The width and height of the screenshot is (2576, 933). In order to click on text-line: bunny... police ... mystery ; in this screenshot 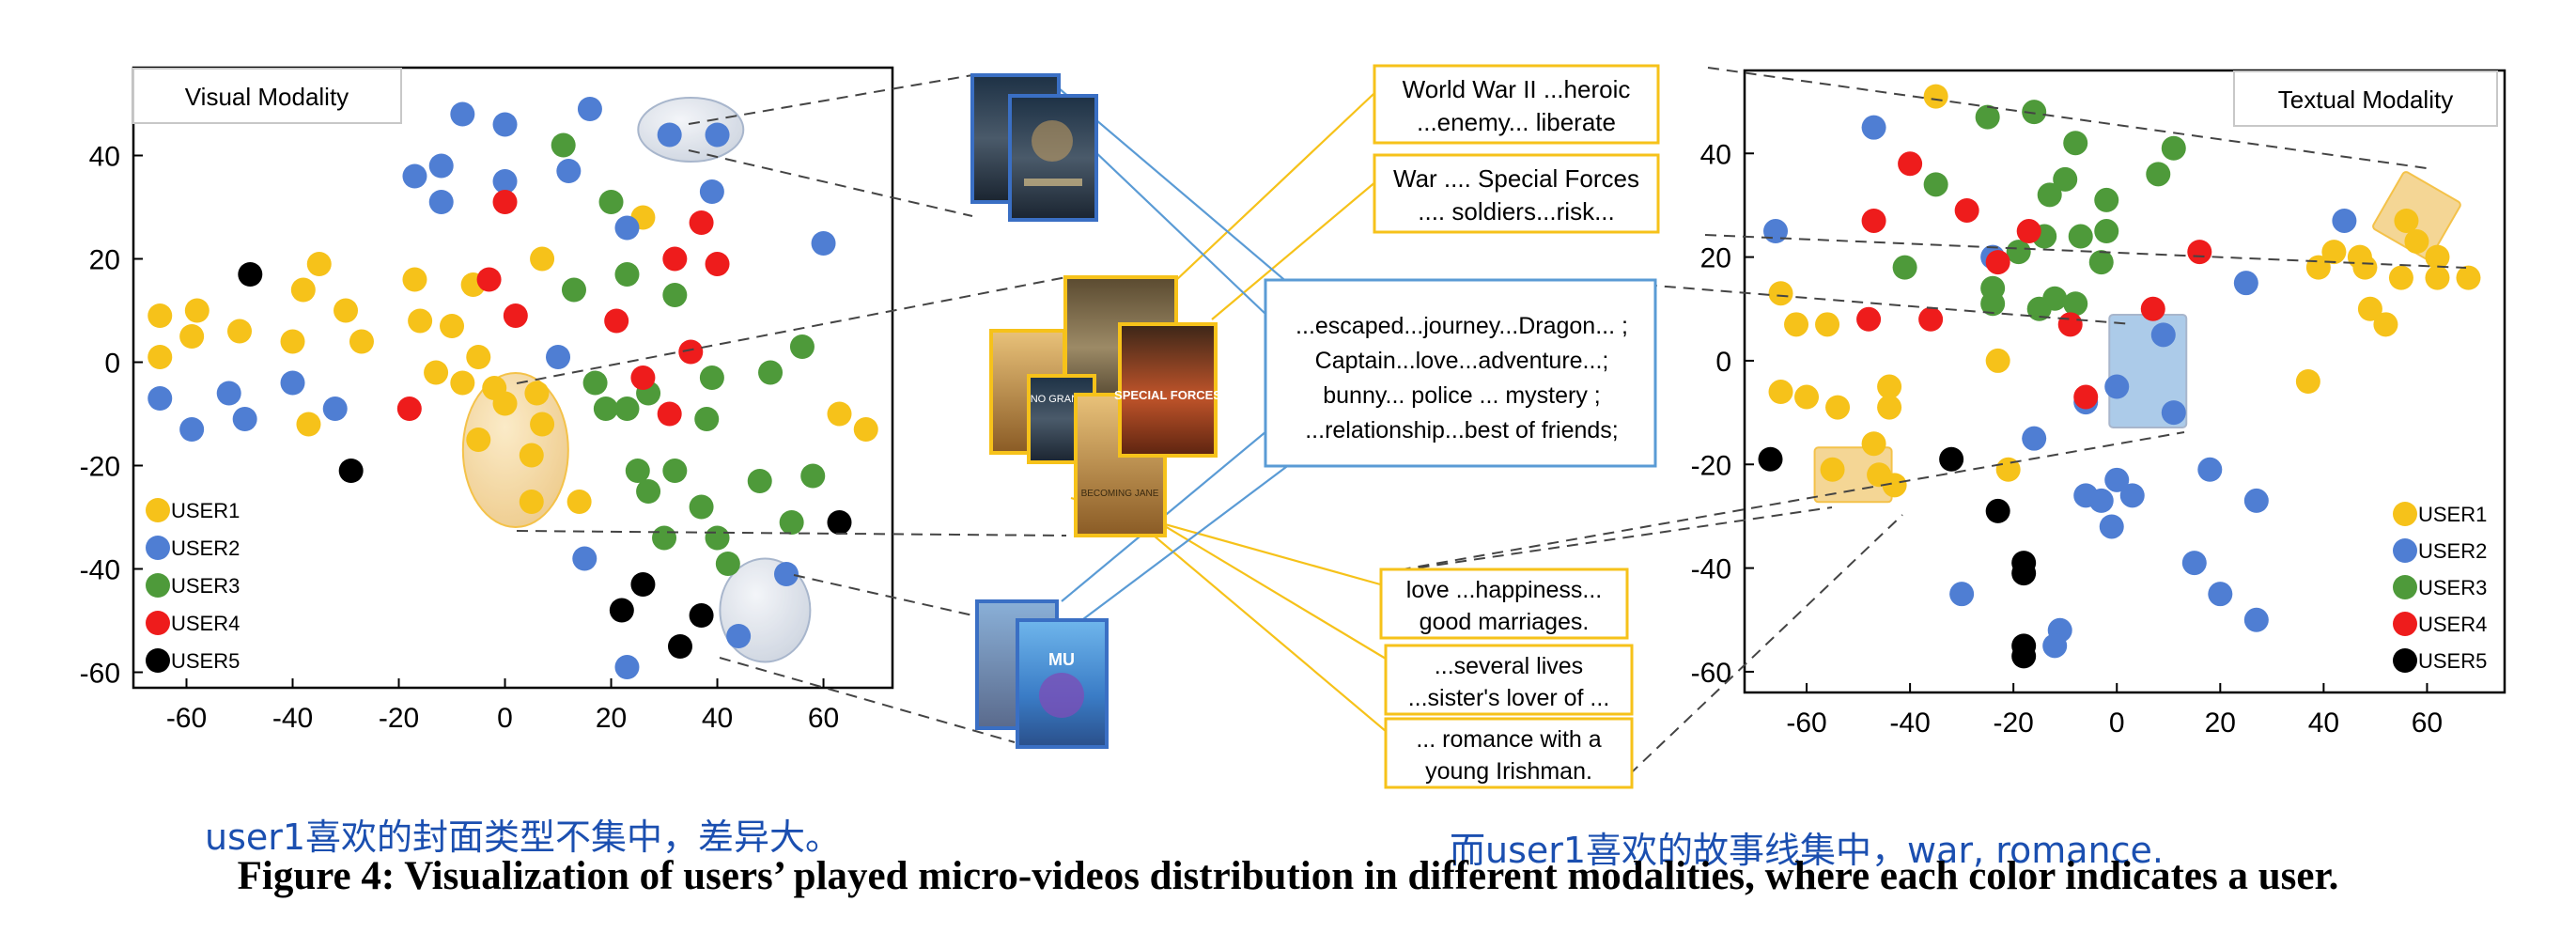, I will do `click(1461, 395)`.